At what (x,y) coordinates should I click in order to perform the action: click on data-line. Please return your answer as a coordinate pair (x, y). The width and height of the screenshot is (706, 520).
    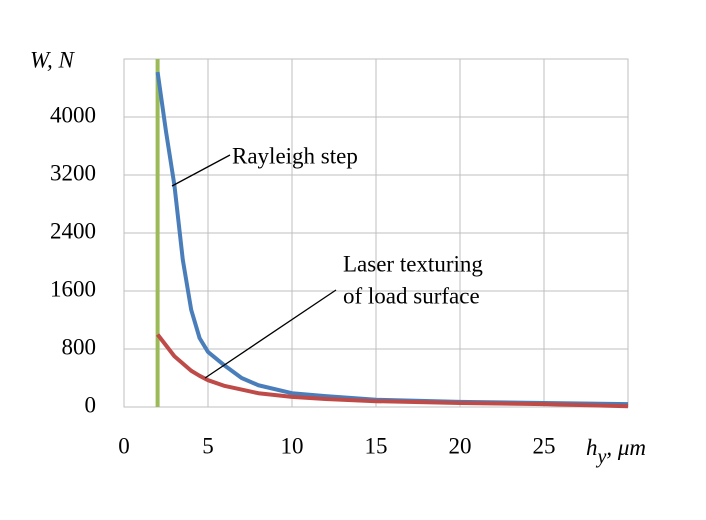
    Looking at the image, I should click on (392, 371).